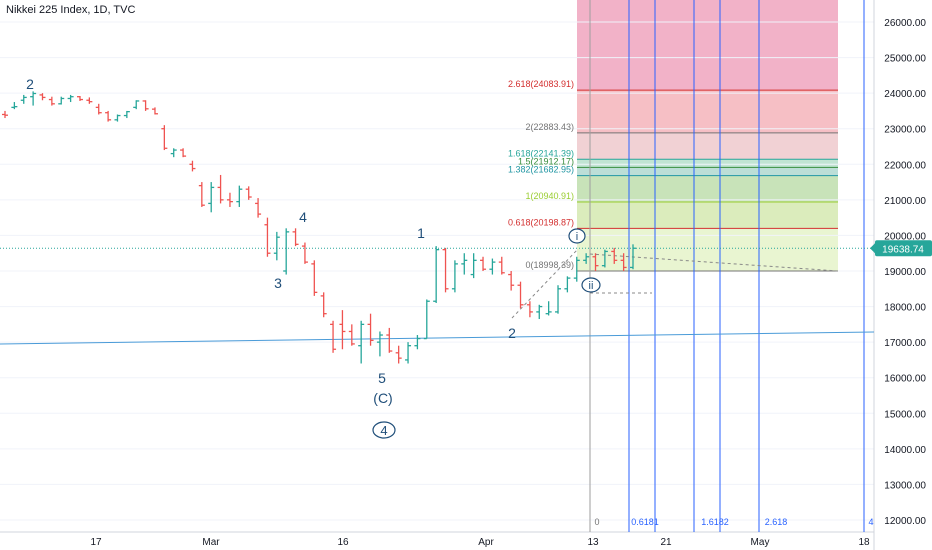 Image resolution: width=932 pixels, height=550 pixels. What do you see at coordinates (905, 272) in the screenshot?
I see `y-tick-label: 19000.00` at bounding box center [905, 272].